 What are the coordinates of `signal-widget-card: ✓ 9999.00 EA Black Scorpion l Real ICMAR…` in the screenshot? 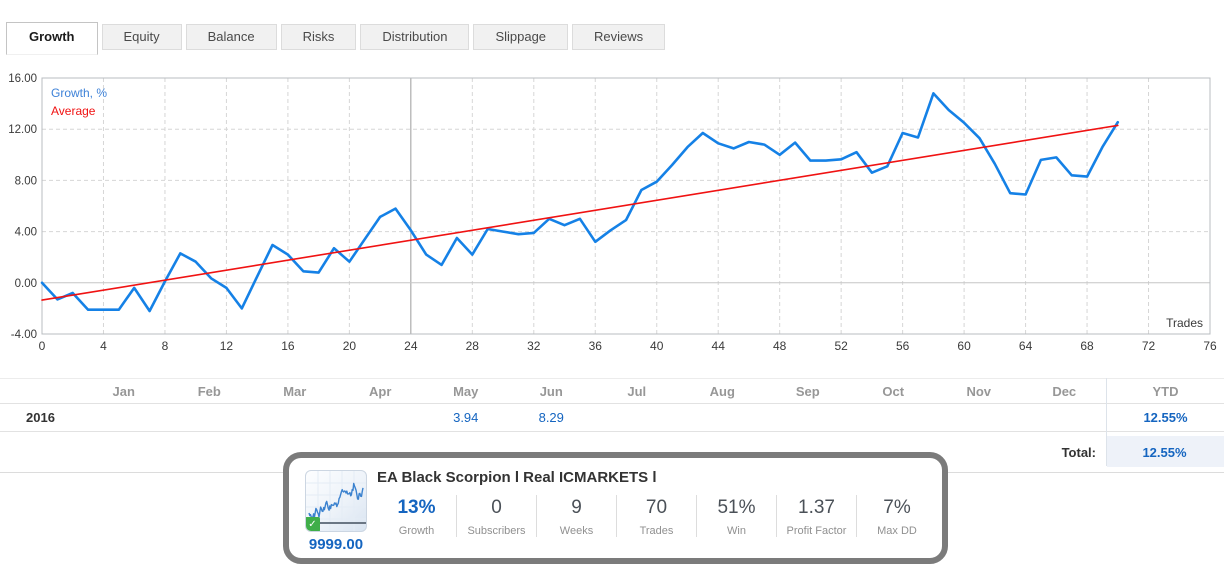 It's located at (615, 508).